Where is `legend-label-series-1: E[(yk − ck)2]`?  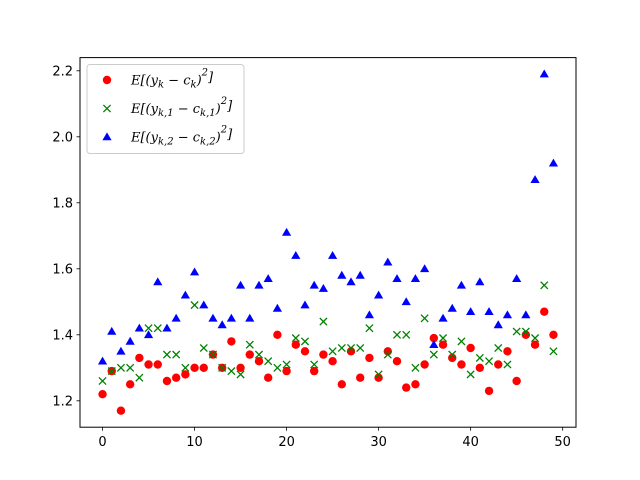 legend-label-series-1: E[(yk − ck)2] is located at coordinates (172, 79).